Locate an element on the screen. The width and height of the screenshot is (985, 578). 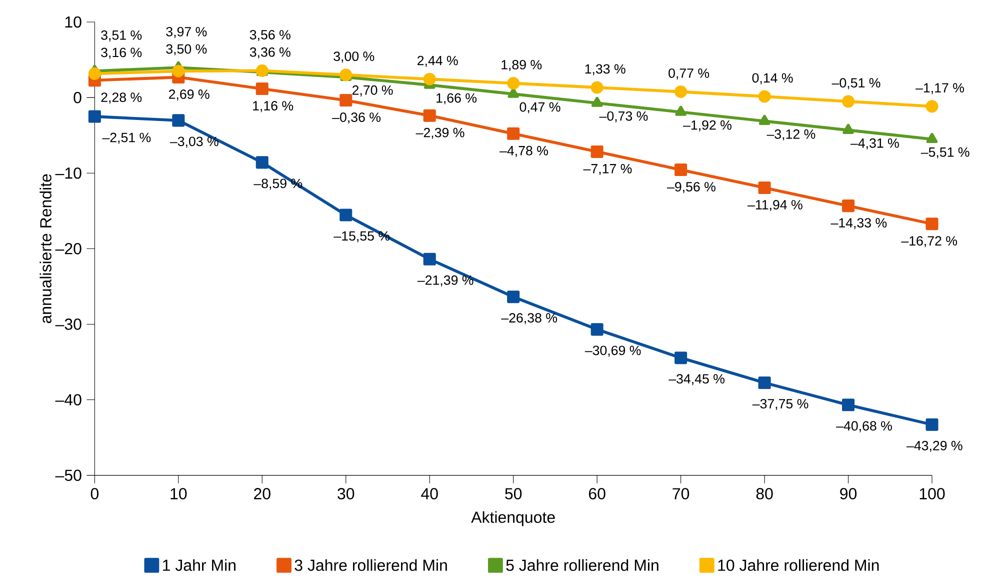
data-label: 2,69 % is located at coordinates (189, 95).